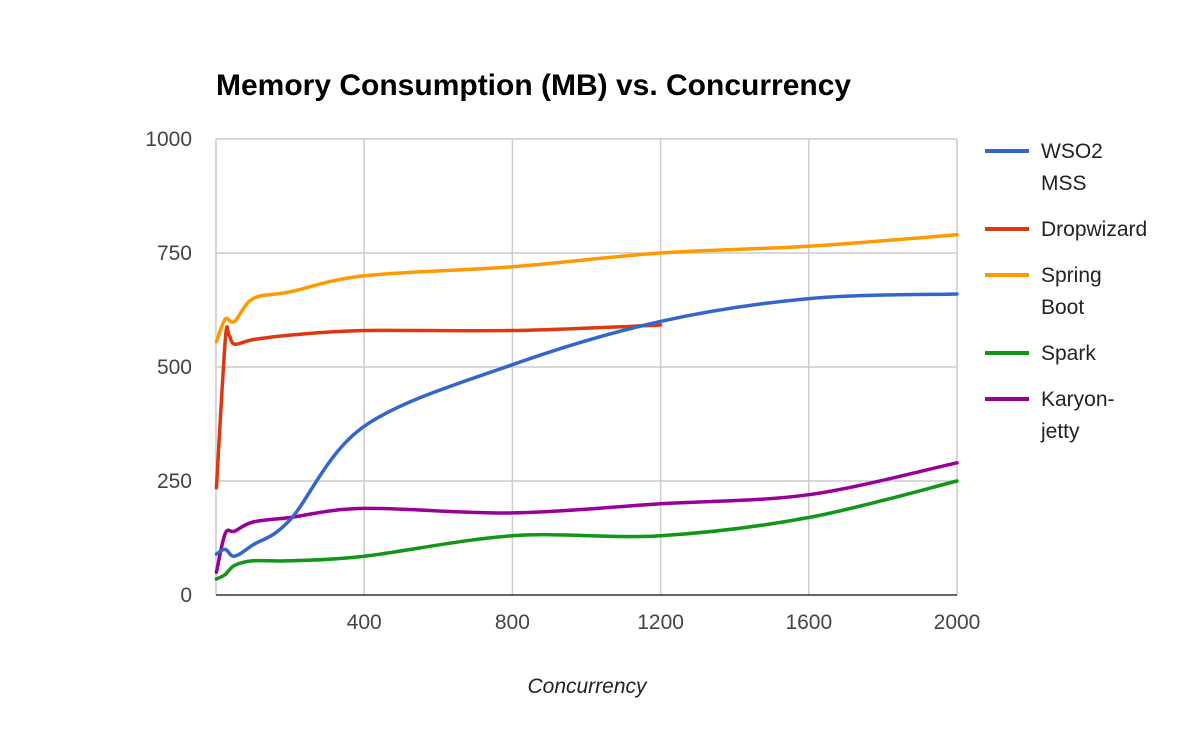 The image size is (1178, 730). What do you see at coordinates (587, 686) in the screenshot?
I see `x-axis-label: Concurrency` at bounding box center [587, 686].